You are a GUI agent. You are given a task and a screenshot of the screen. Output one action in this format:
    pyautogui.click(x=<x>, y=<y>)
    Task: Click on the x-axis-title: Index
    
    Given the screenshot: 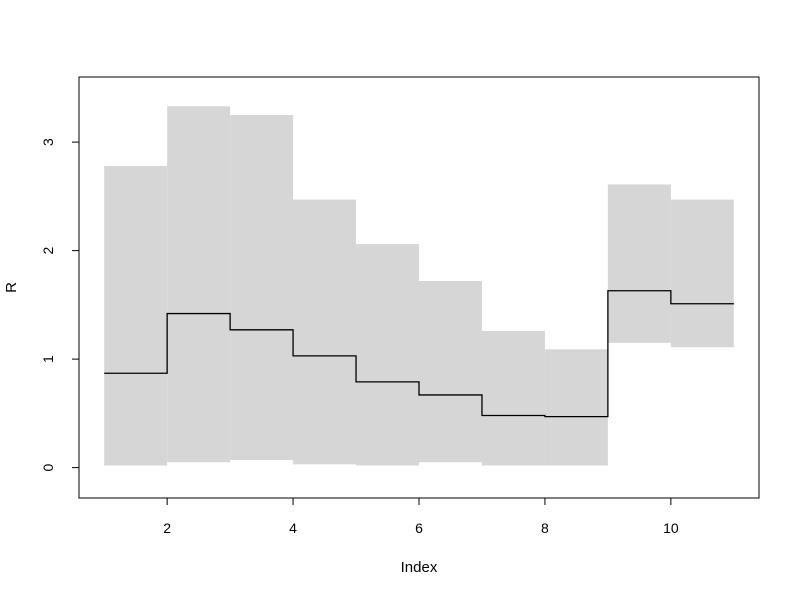 What is the action you would take?
    pyautogui.click(x=419, y=567)
    